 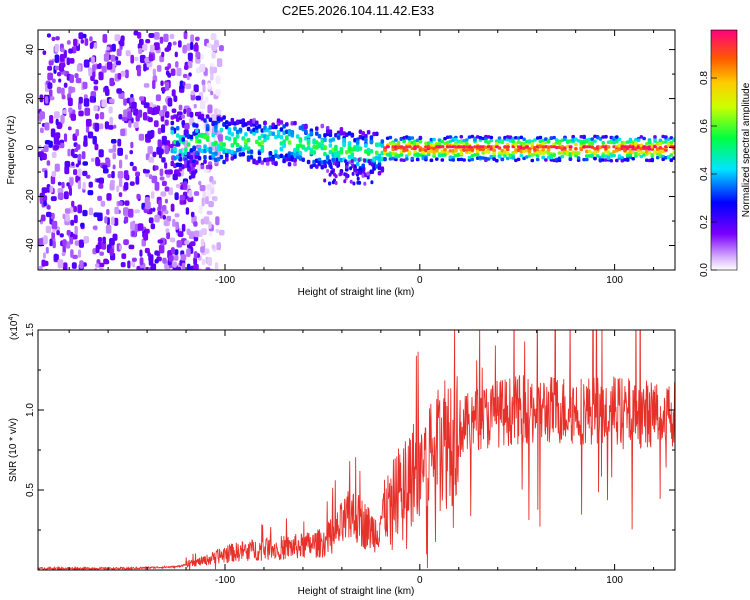 What do you see at coordinates (704, 222) in the screenshot?
I see `colorbar-tick-label: 0.2` at bounding box center [704, 222].